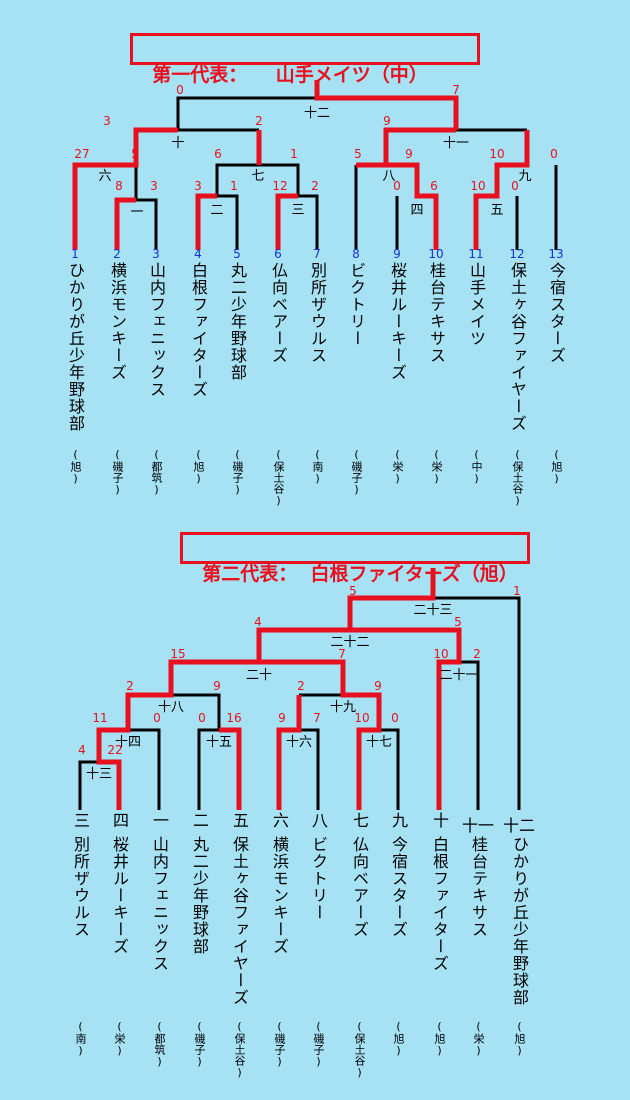  Describe the element at coordinates (524, 176) in the screenshot. I see `b1-game-label: 九` at that location.